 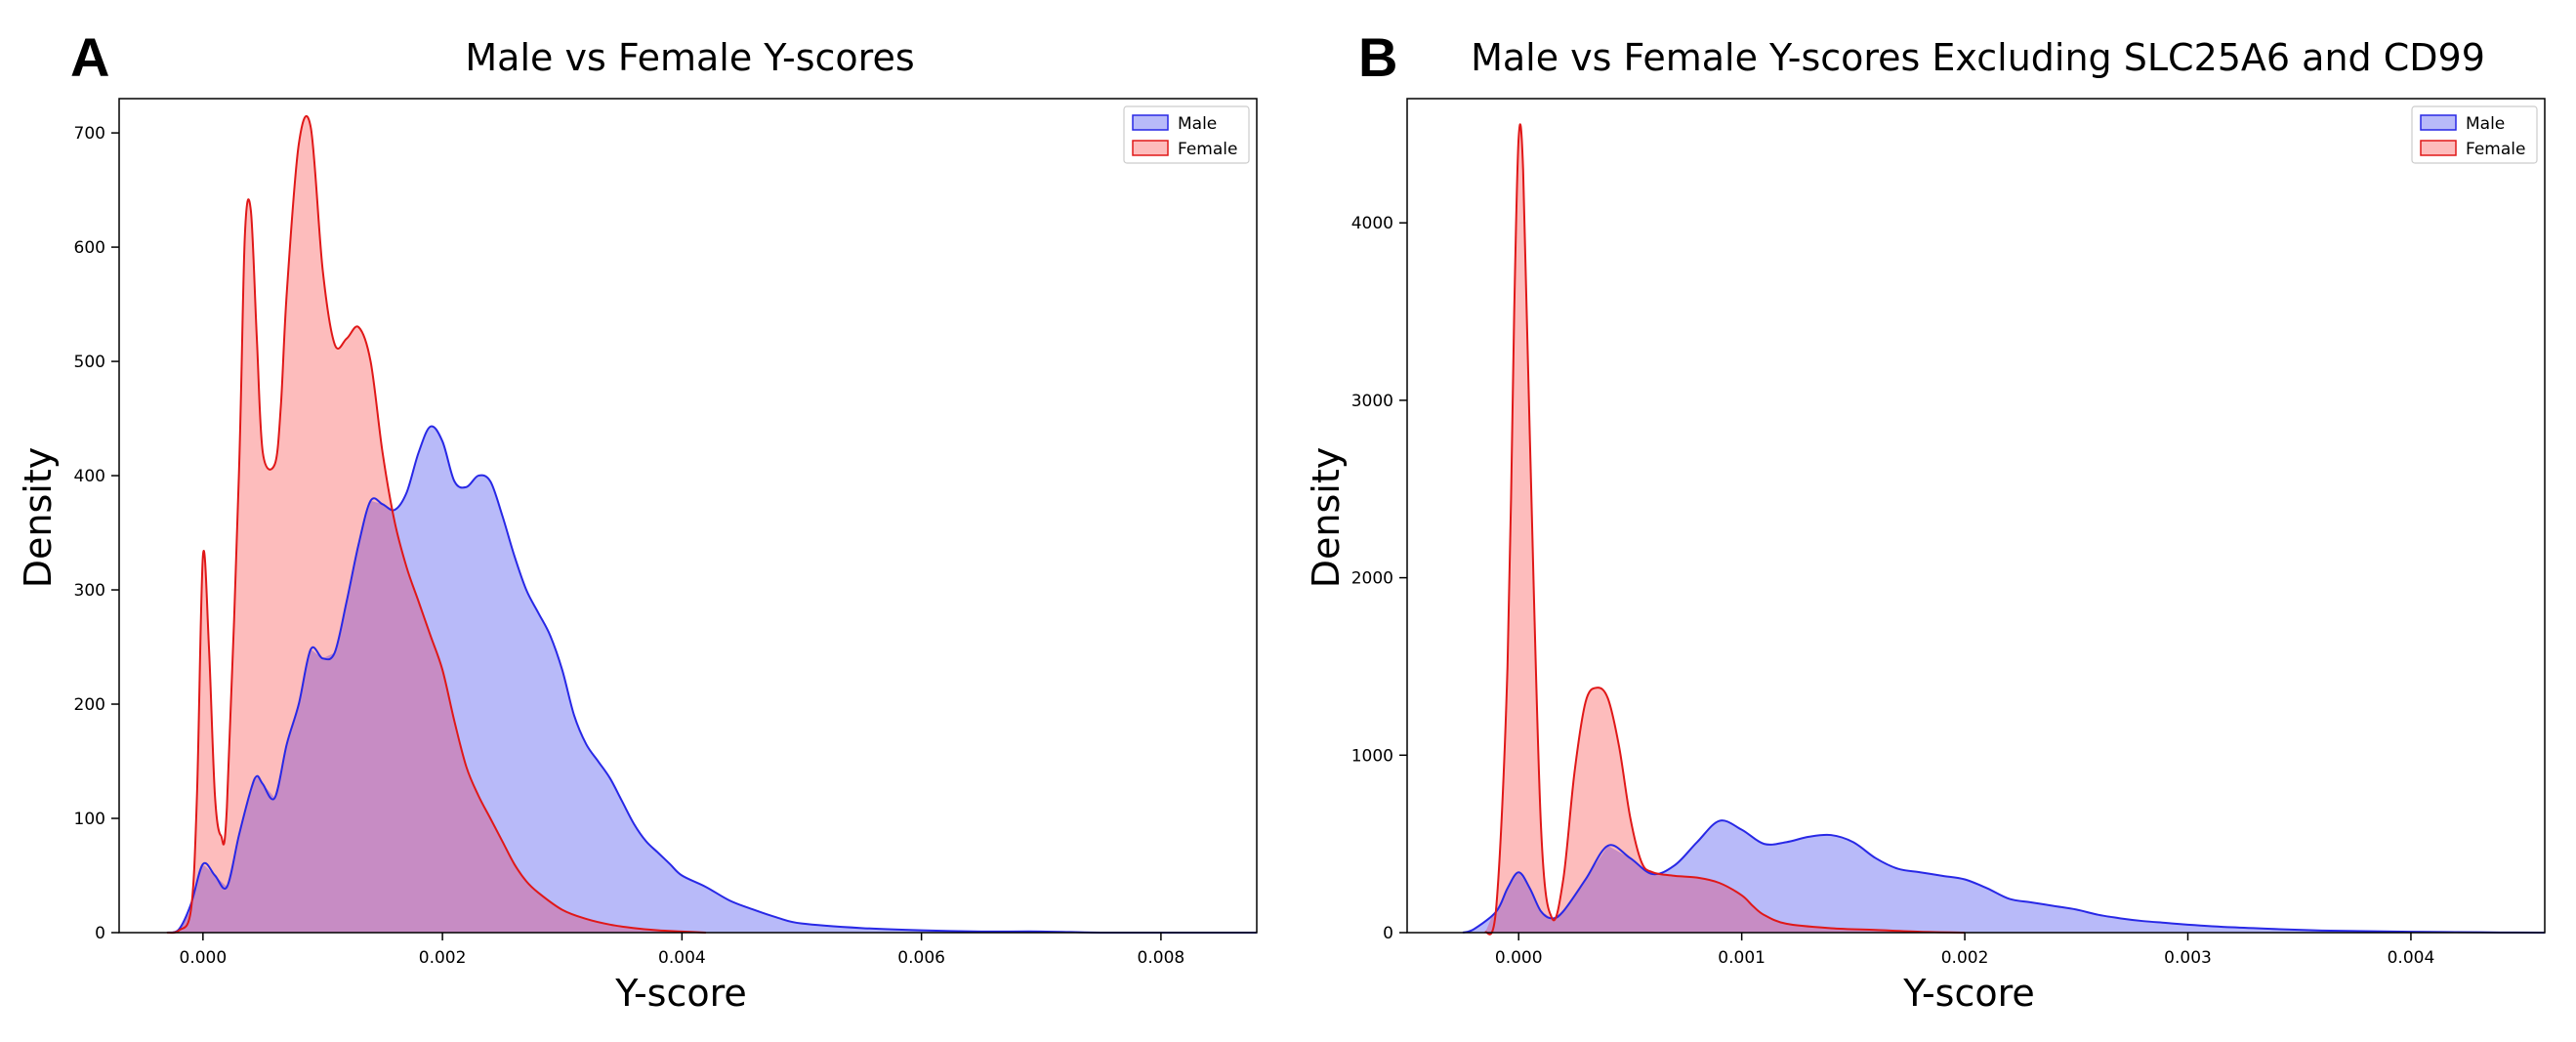 I want to click on y-tick-label: 500, so click(x=89, y=362).